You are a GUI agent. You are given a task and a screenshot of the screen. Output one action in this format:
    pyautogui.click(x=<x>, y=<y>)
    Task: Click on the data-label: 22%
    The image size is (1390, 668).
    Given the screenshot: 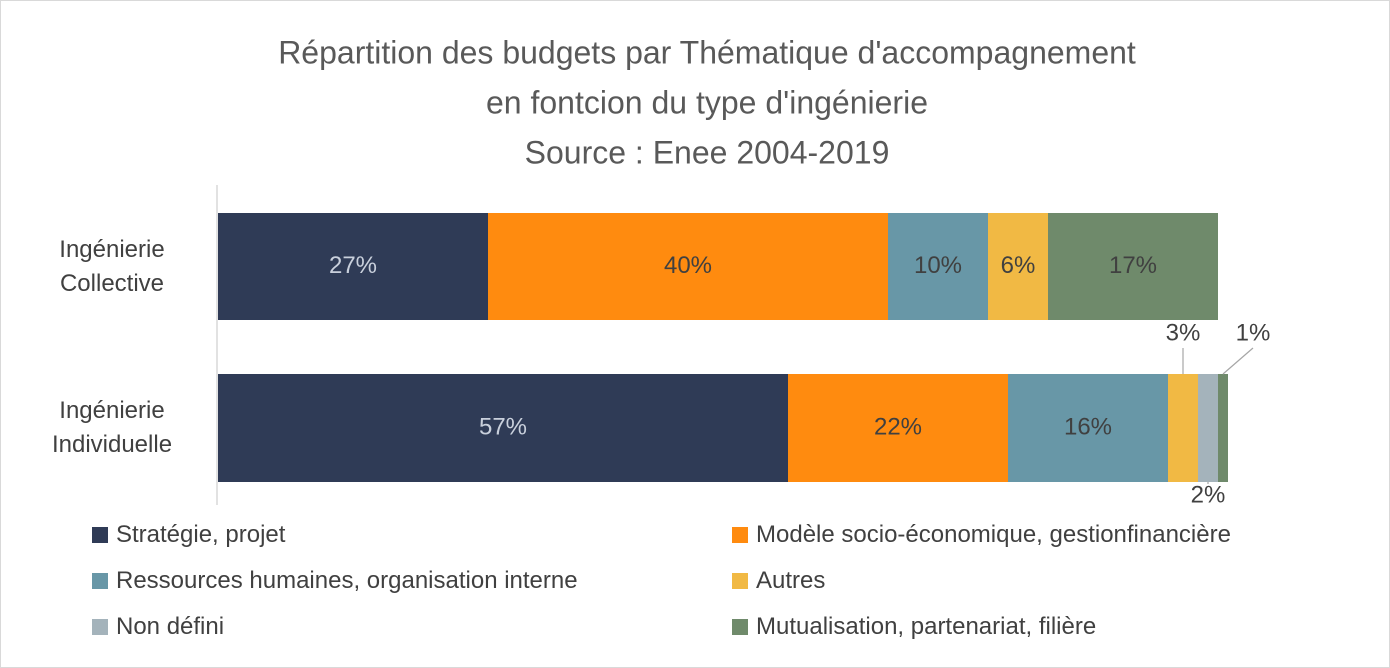 What is the action you would take?
    pyautogui.click(x=898, y=426)
    